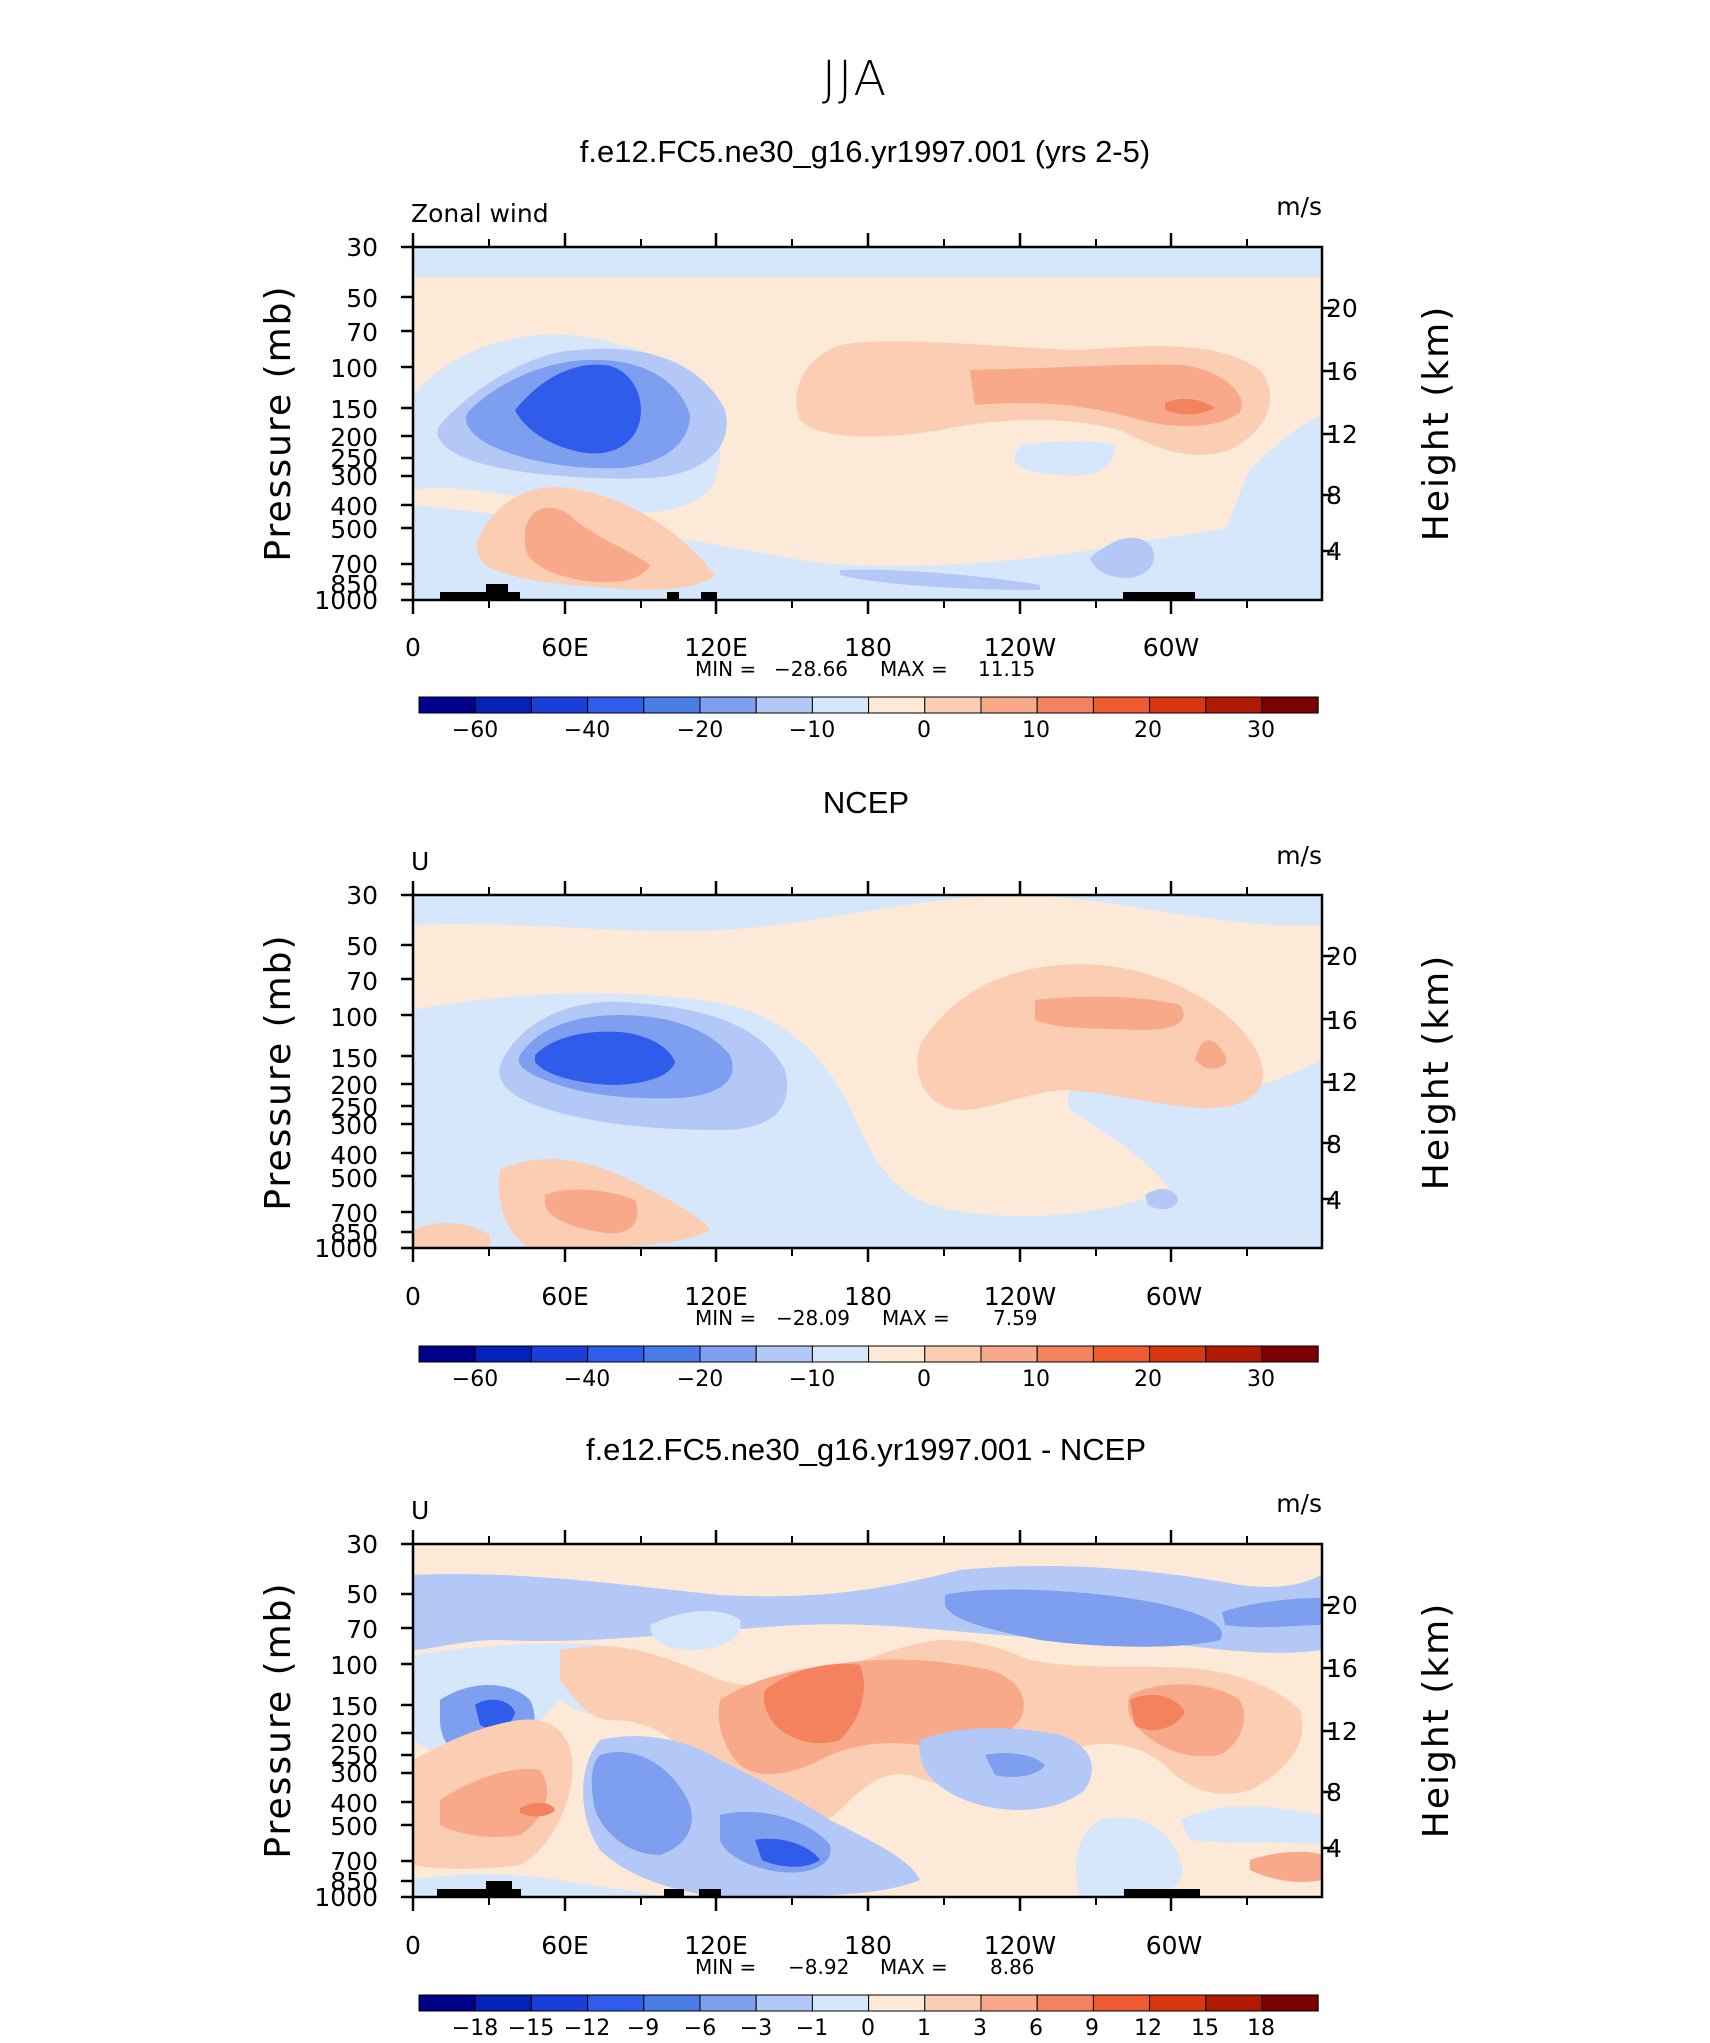 The image size is (1710, 2043). I want to click on min-value: −28.09, so click(813, 1318).